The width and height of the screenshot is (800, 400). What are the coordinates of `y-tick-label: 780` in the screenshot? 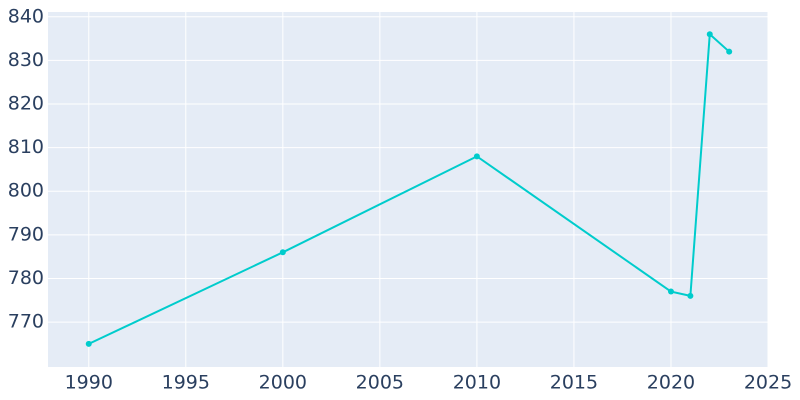 It's located at (26, 278).